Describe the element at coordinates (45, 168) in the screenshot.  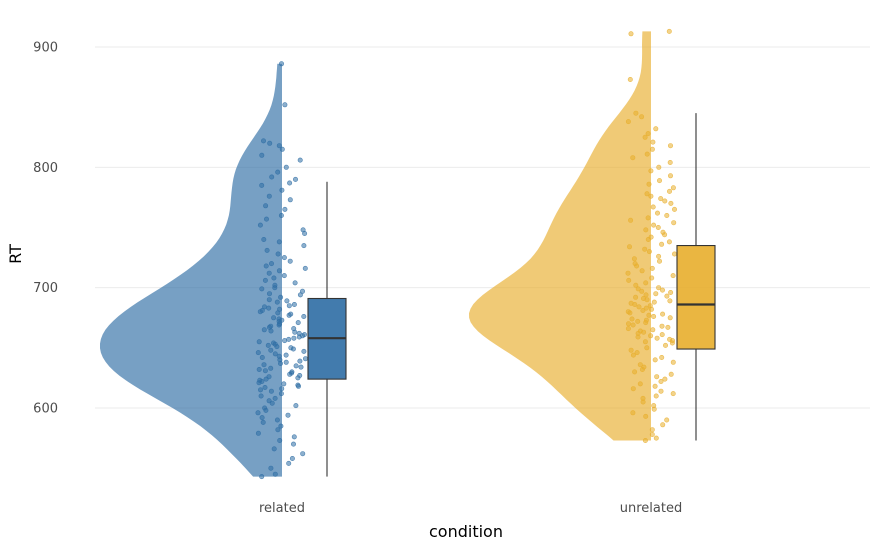
I see `y-tick-label-800: 800` at that location.